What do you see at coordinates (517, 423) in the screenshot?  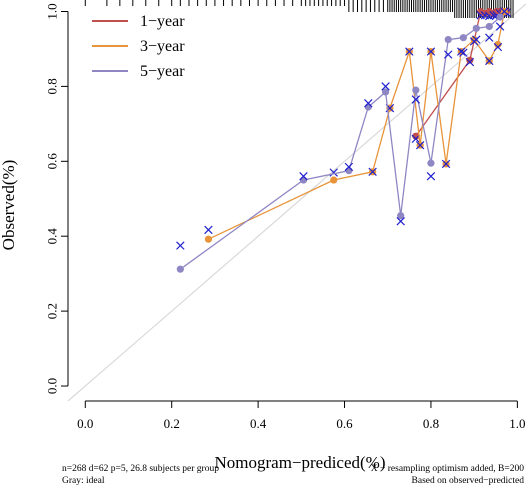 I see `x-tick-label-5: 1.0` at bounding box center [517, 423].